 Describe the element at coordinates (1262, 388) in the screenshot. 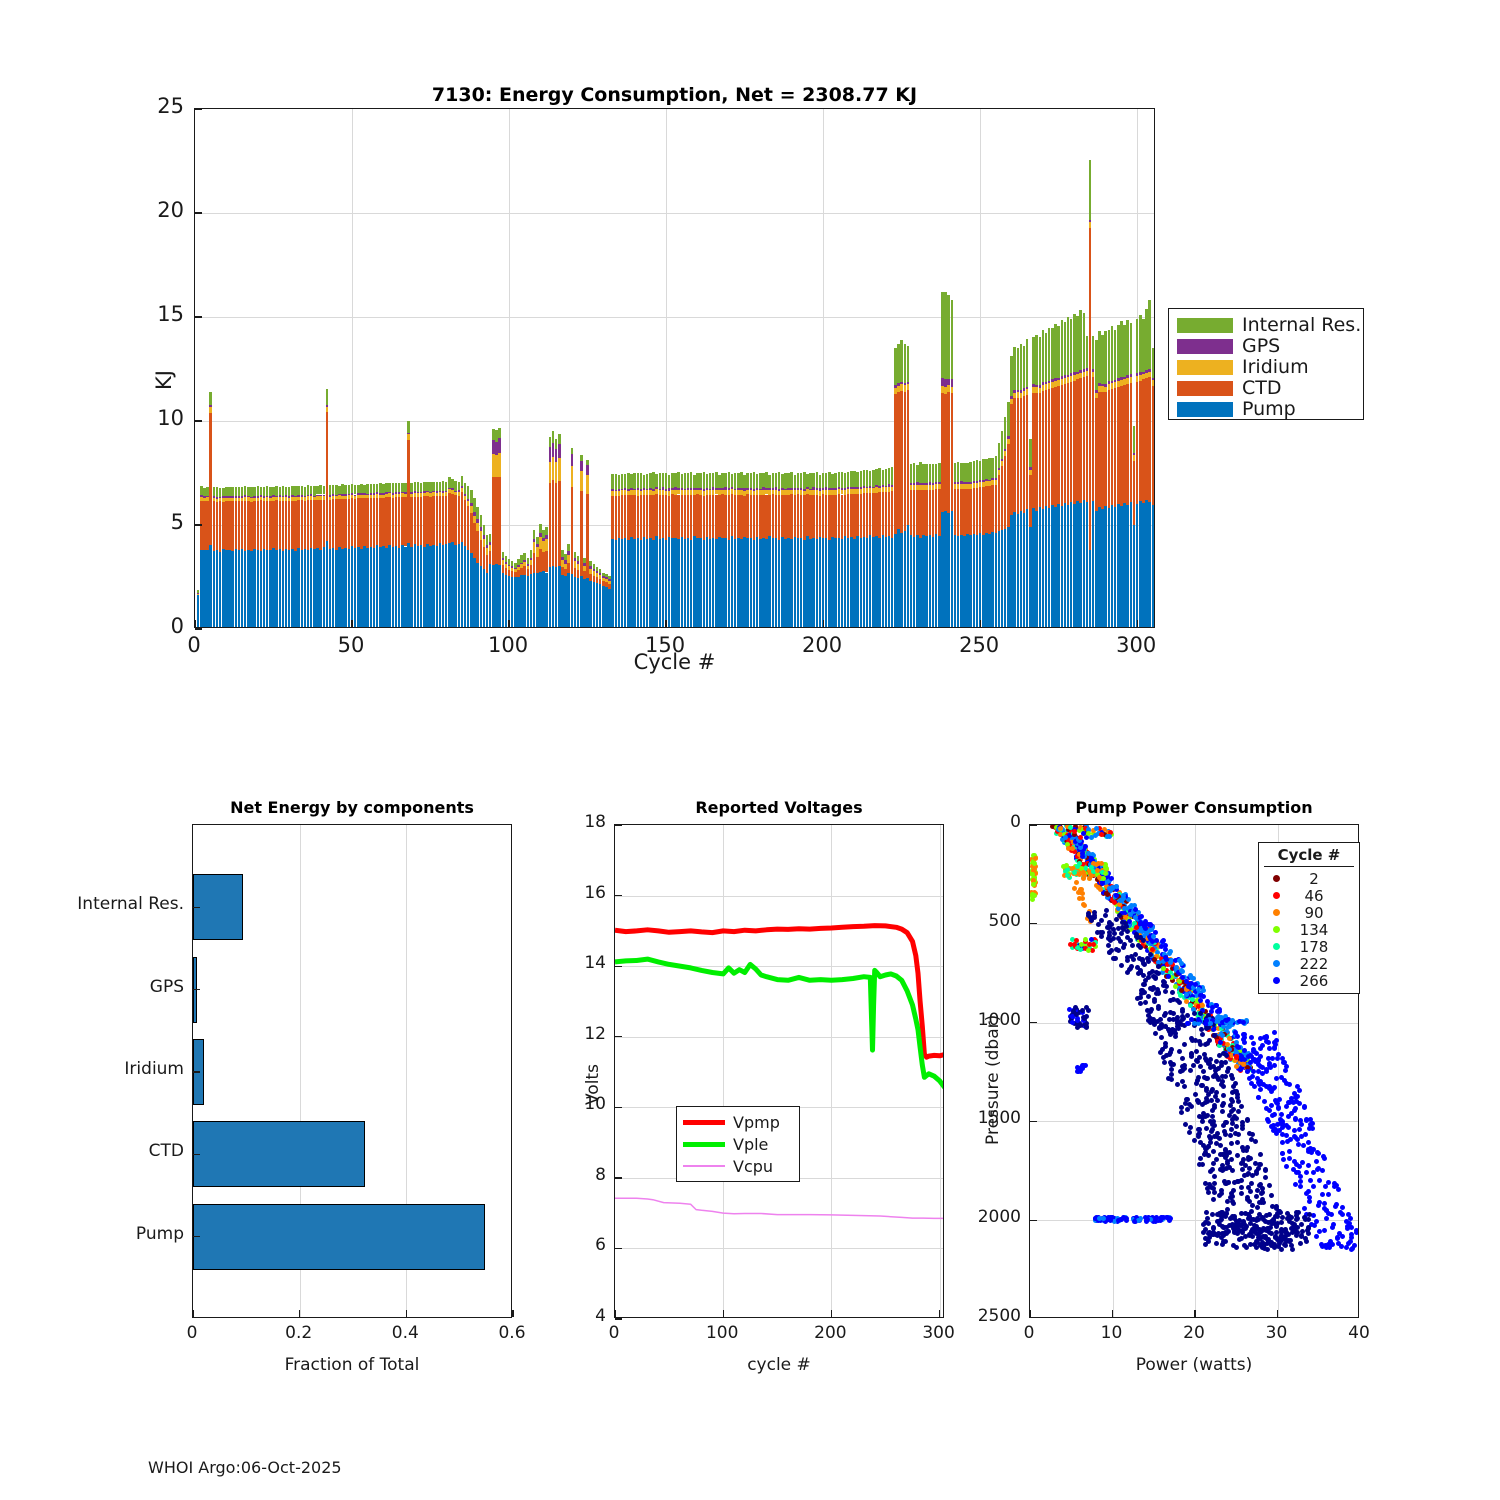

I see `legend-label: CTD` at that location.